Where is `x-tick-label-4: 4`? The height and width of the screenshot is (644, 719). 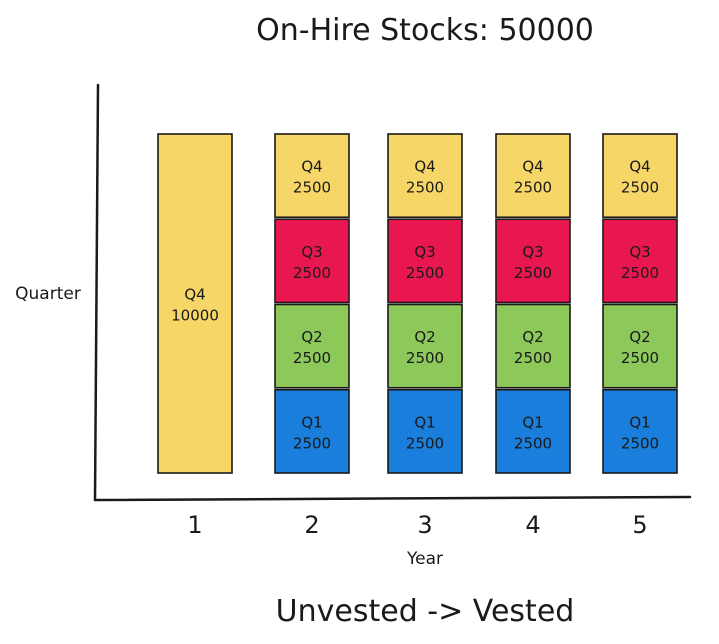
x-tick-label-4: 4 is located at coordinates (532, 525).